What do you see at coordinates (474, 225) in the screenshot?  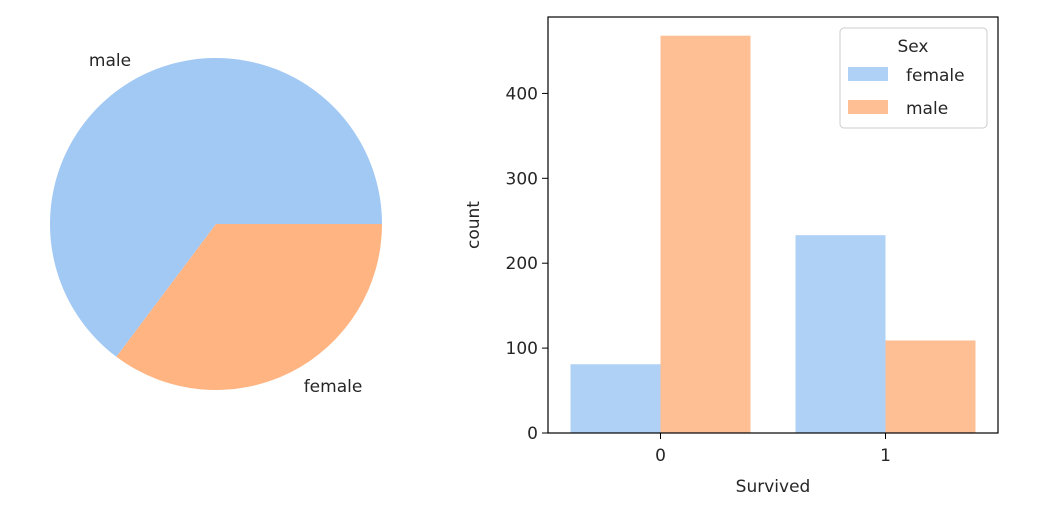 I see `y-axis-label: count` at bounding box center [474, 225].